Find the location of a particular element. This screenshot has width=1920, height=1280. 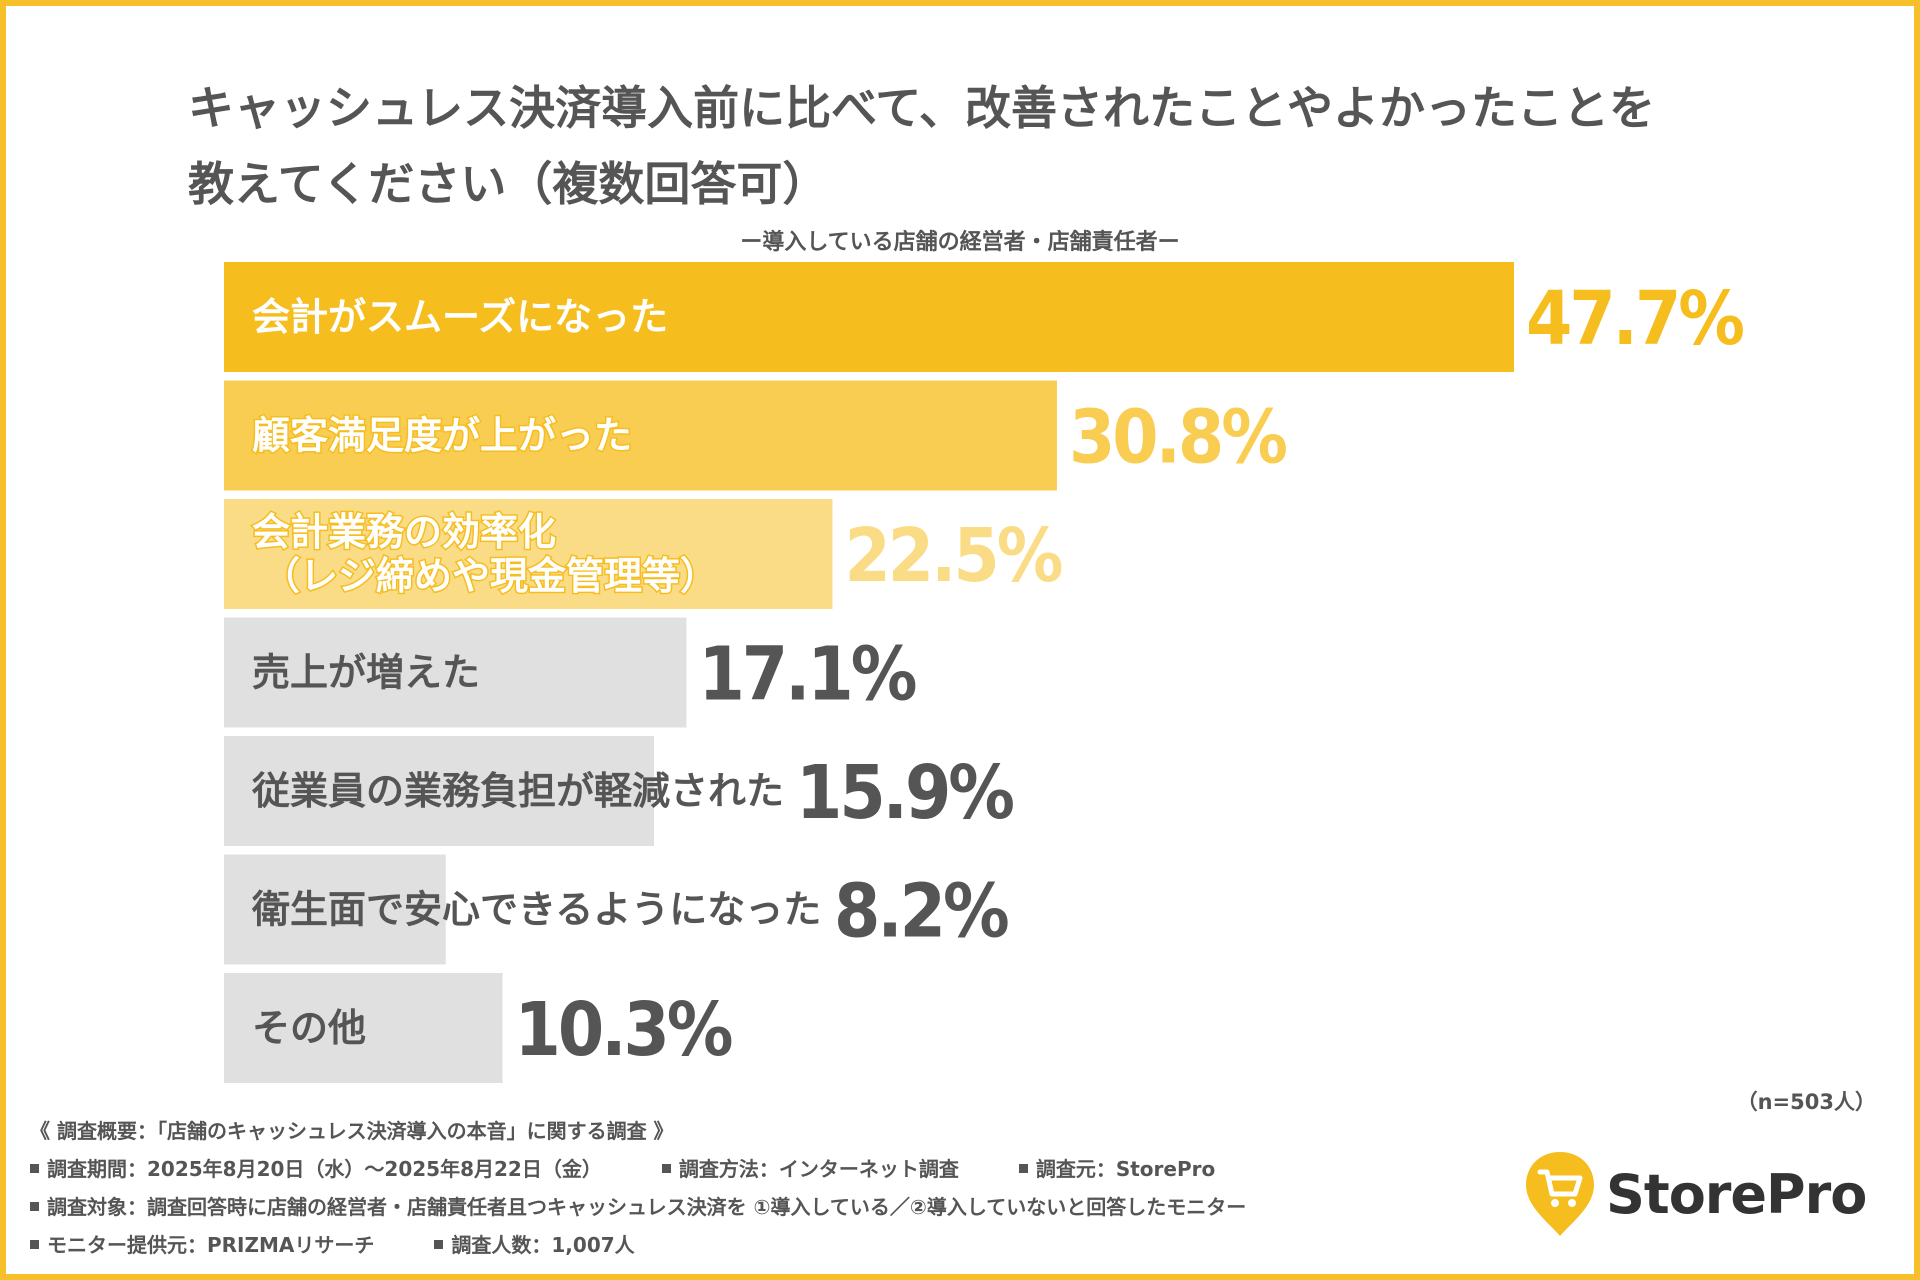

category-label-4: 売上が増えた is located at coordinates (366, 673).